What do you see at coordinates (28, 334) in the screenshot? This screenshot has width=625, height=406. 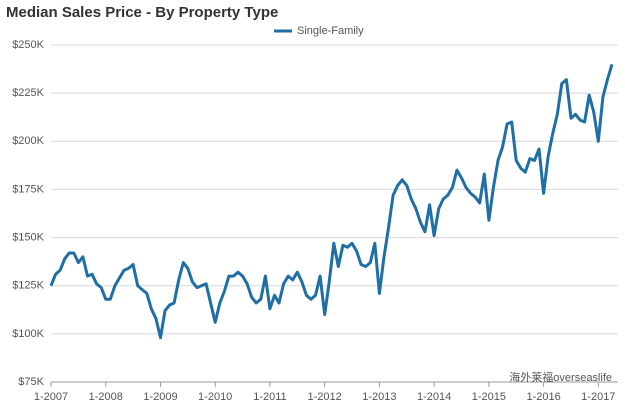 I see `y-tick-label: $100K` at bounding box center [28, 334].